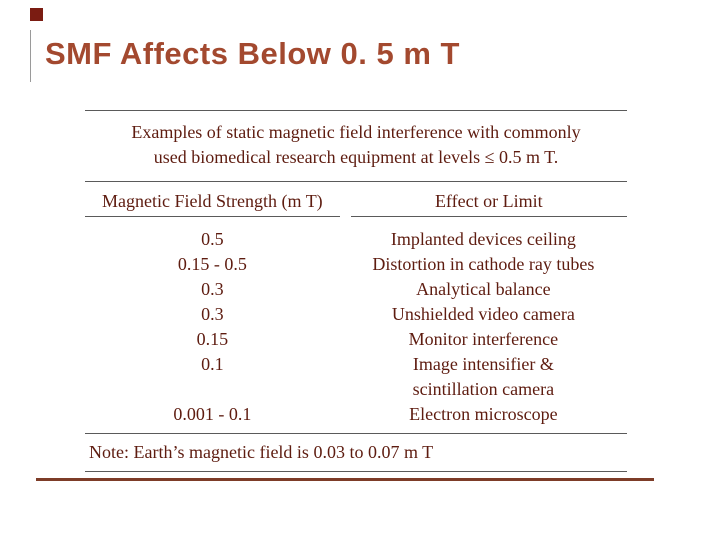 The image size is (720, 540). Describe the element at coordinates (483, 339) in the screenshot. I see `effect-cell: Monitor interference` at that location.